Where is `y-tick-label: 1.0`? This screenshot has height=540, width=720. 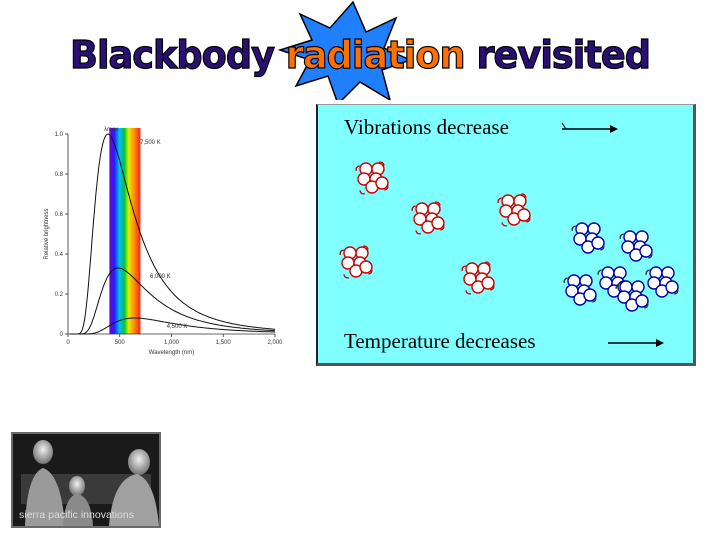
y-tick-label: 1.0 is located at coordinates (59, 135).